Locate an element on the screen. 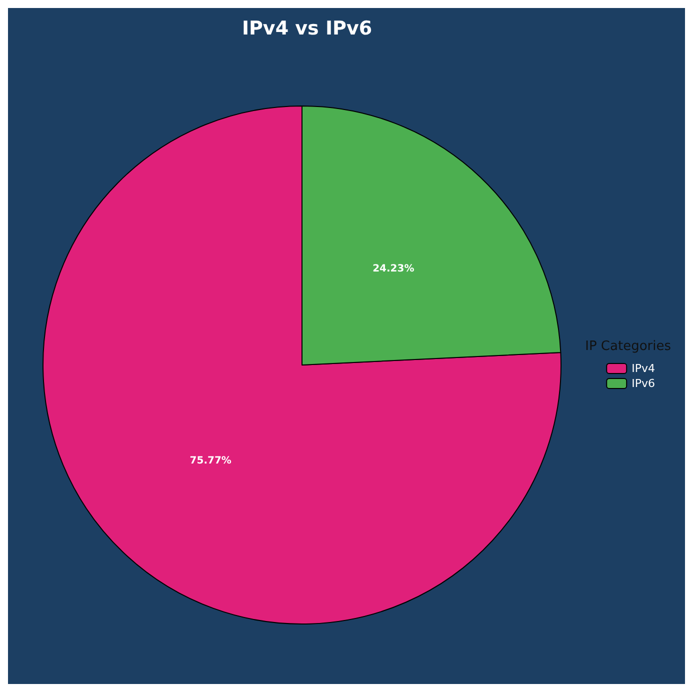 The height and width of the screenshot is (692, 693). legend-label: IPv6 is located at coordinates (644, 383).